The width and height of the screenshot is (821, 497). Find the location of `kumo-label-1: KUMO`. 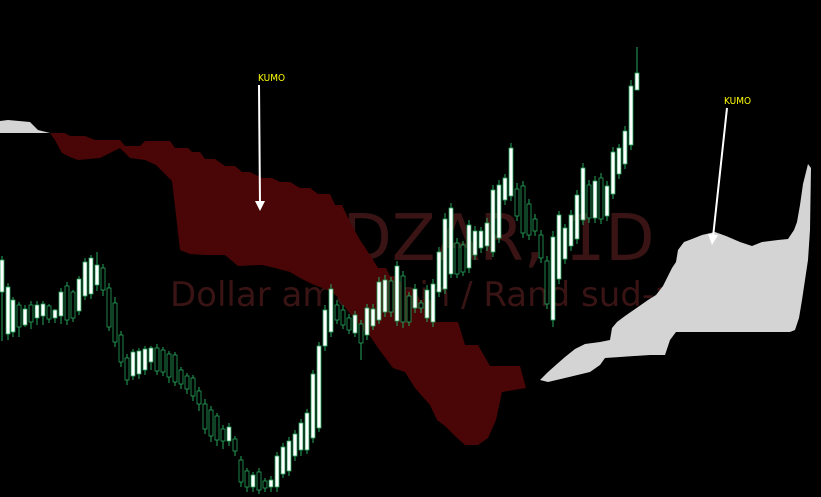

kumo-label-1: KUMO is located at coordinates (271, 78).